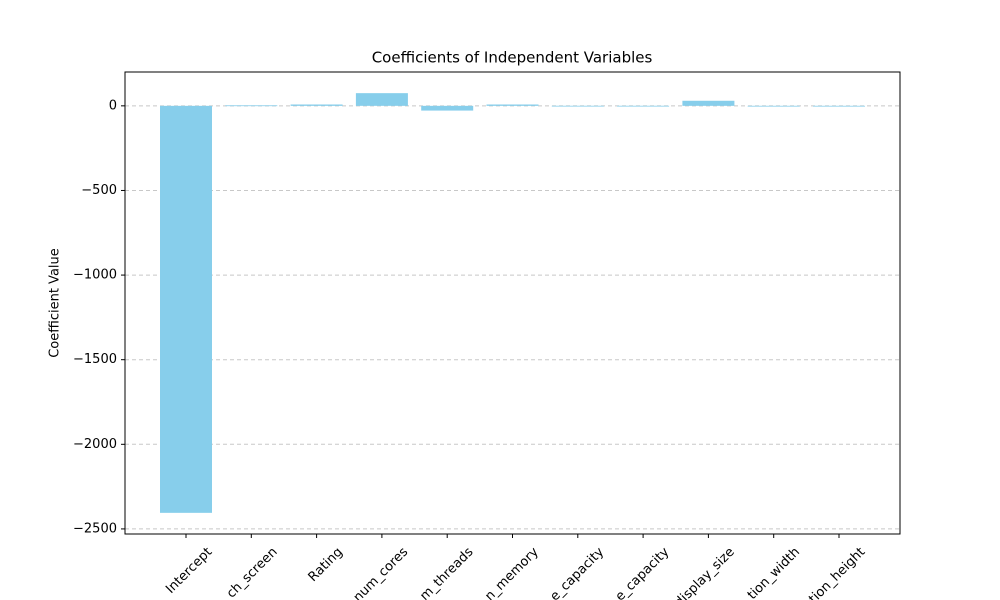 Image resolution: width=1000 pixels, height=600 pixels. What do you see at coordinates (381, 572) in the screenshot?
I see `x-tick-label: num_cores` at bounding box center [381, 572].